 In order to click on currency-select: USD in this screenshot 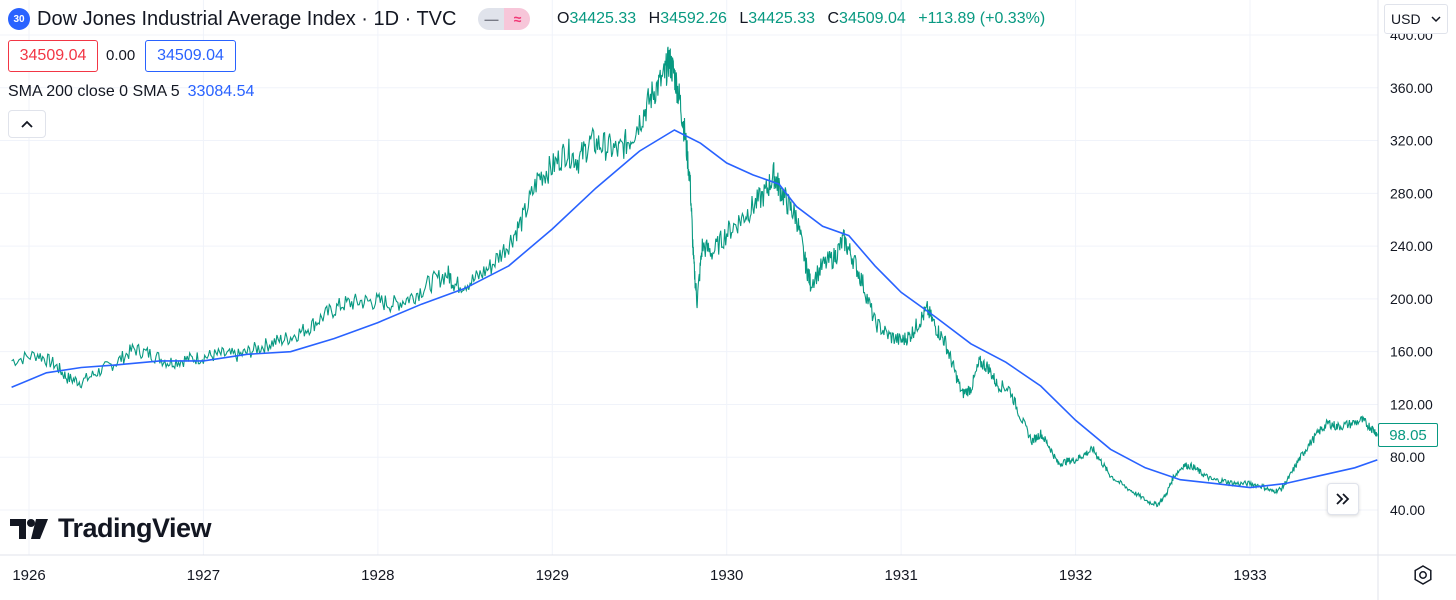, I will do `click(1416, 19)`.